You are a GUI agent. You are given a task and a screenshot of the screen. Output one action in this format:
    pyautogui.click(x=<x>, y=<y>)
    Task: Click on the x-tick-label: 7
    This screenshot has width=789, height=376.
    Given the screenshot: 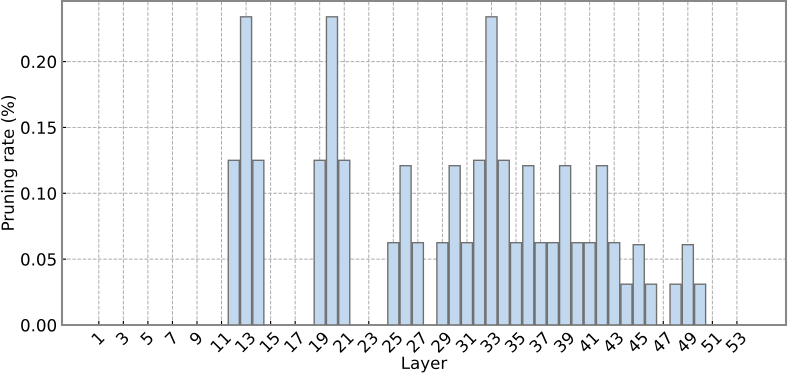 What is the action you would take?
    pyautogui.click(x=171, y=338)
    